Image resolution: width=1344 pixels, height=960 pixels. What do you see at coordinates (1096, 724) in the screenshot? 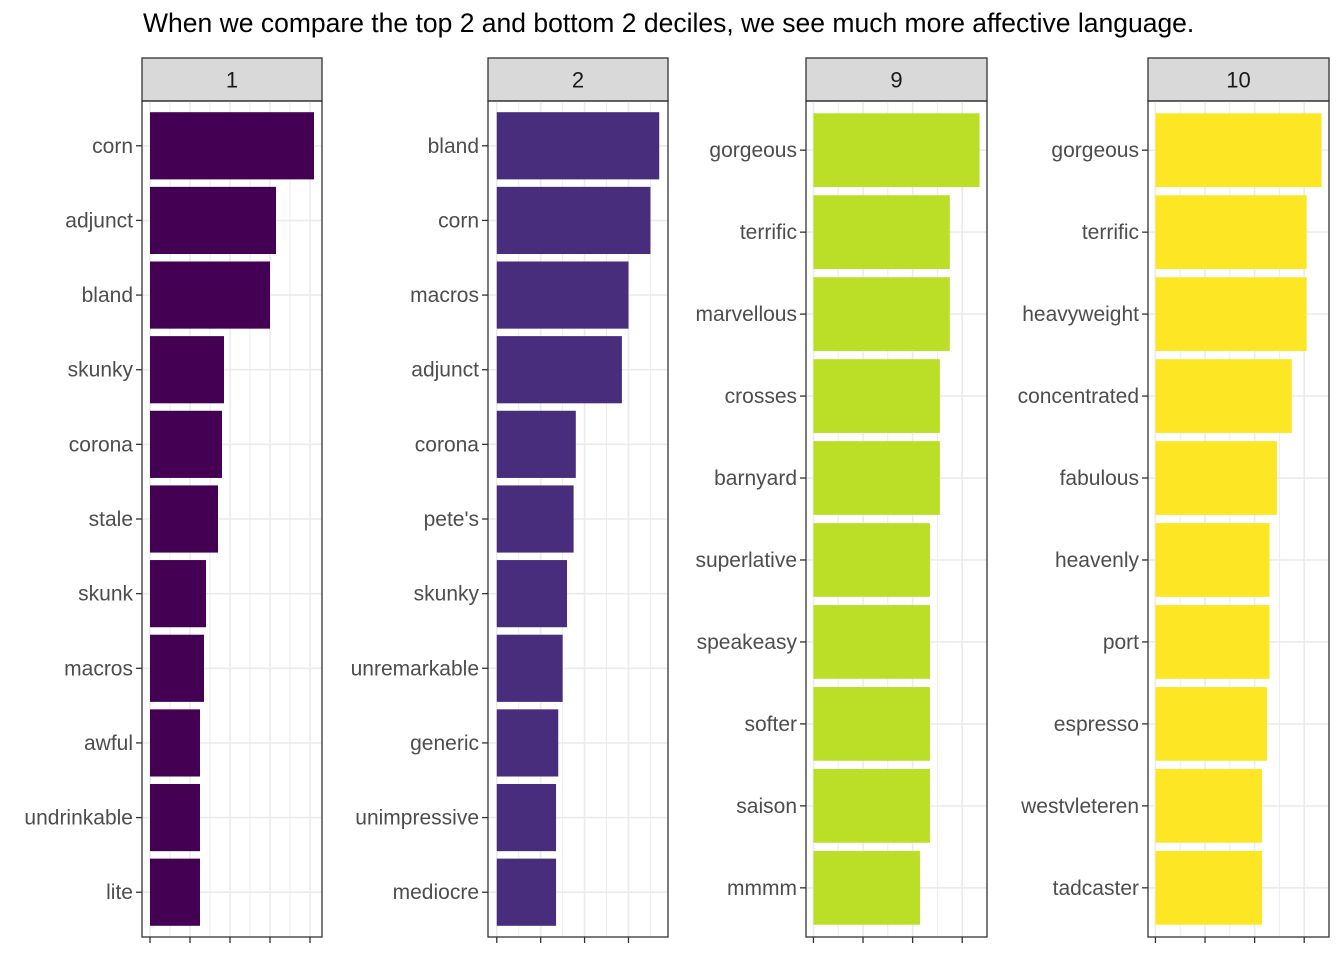
I see `category-label: espresso` at bounding box center [1096, 724].